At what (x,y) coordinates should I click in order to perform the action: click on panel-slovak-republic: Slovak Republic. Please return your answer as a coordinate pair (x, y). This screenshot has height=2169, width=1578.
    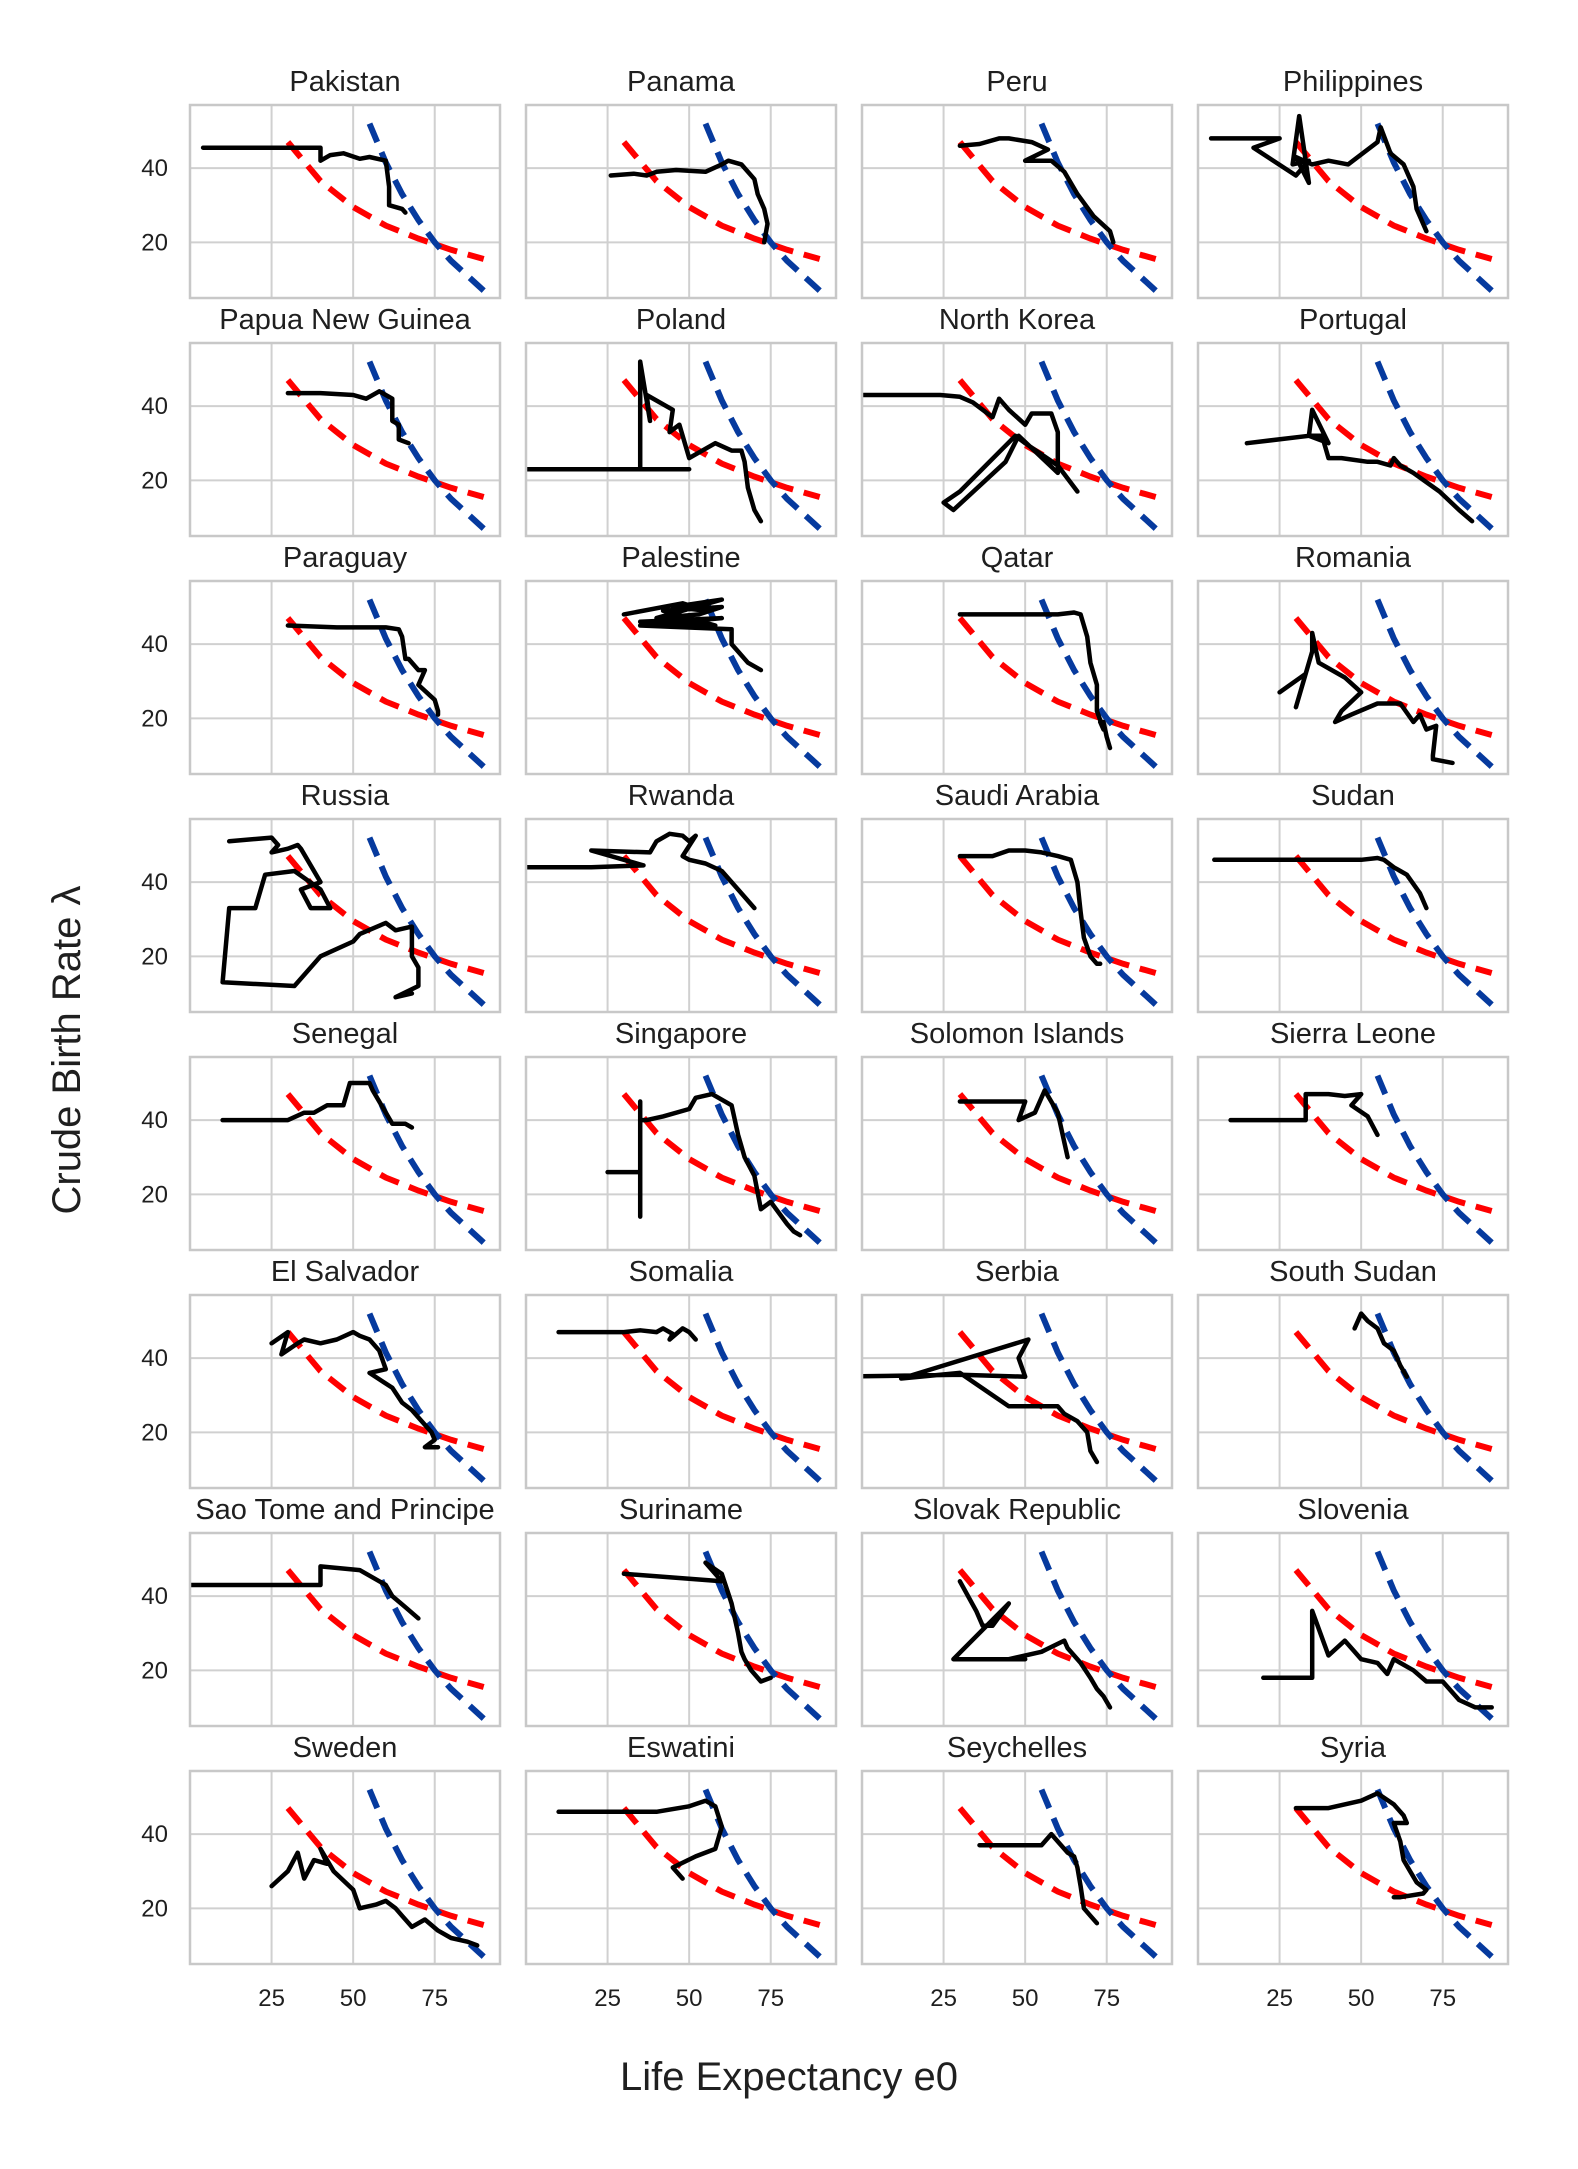
    Looking at the image, I should click on (1017, 1611).